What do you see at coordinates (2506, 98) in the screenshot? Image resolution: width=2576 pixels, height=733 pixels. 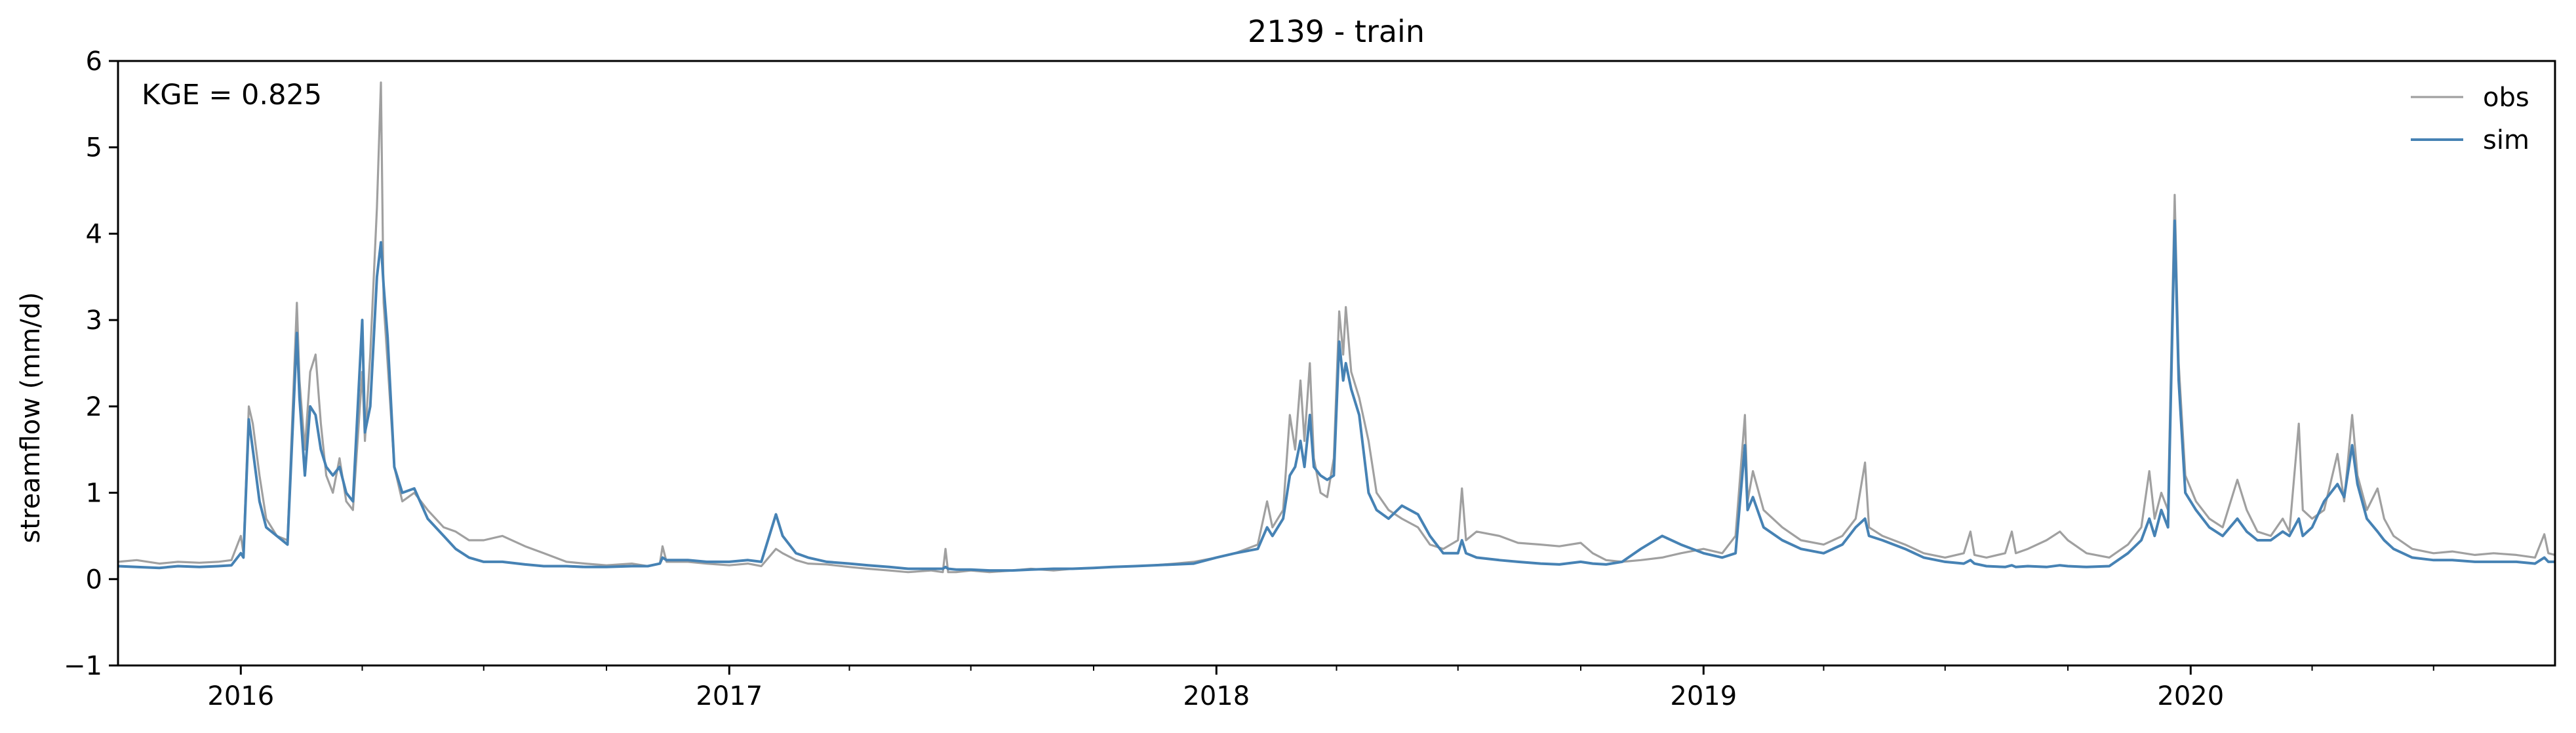 I see `legend-label-obs: obs` at bounding box center [2506, 98].